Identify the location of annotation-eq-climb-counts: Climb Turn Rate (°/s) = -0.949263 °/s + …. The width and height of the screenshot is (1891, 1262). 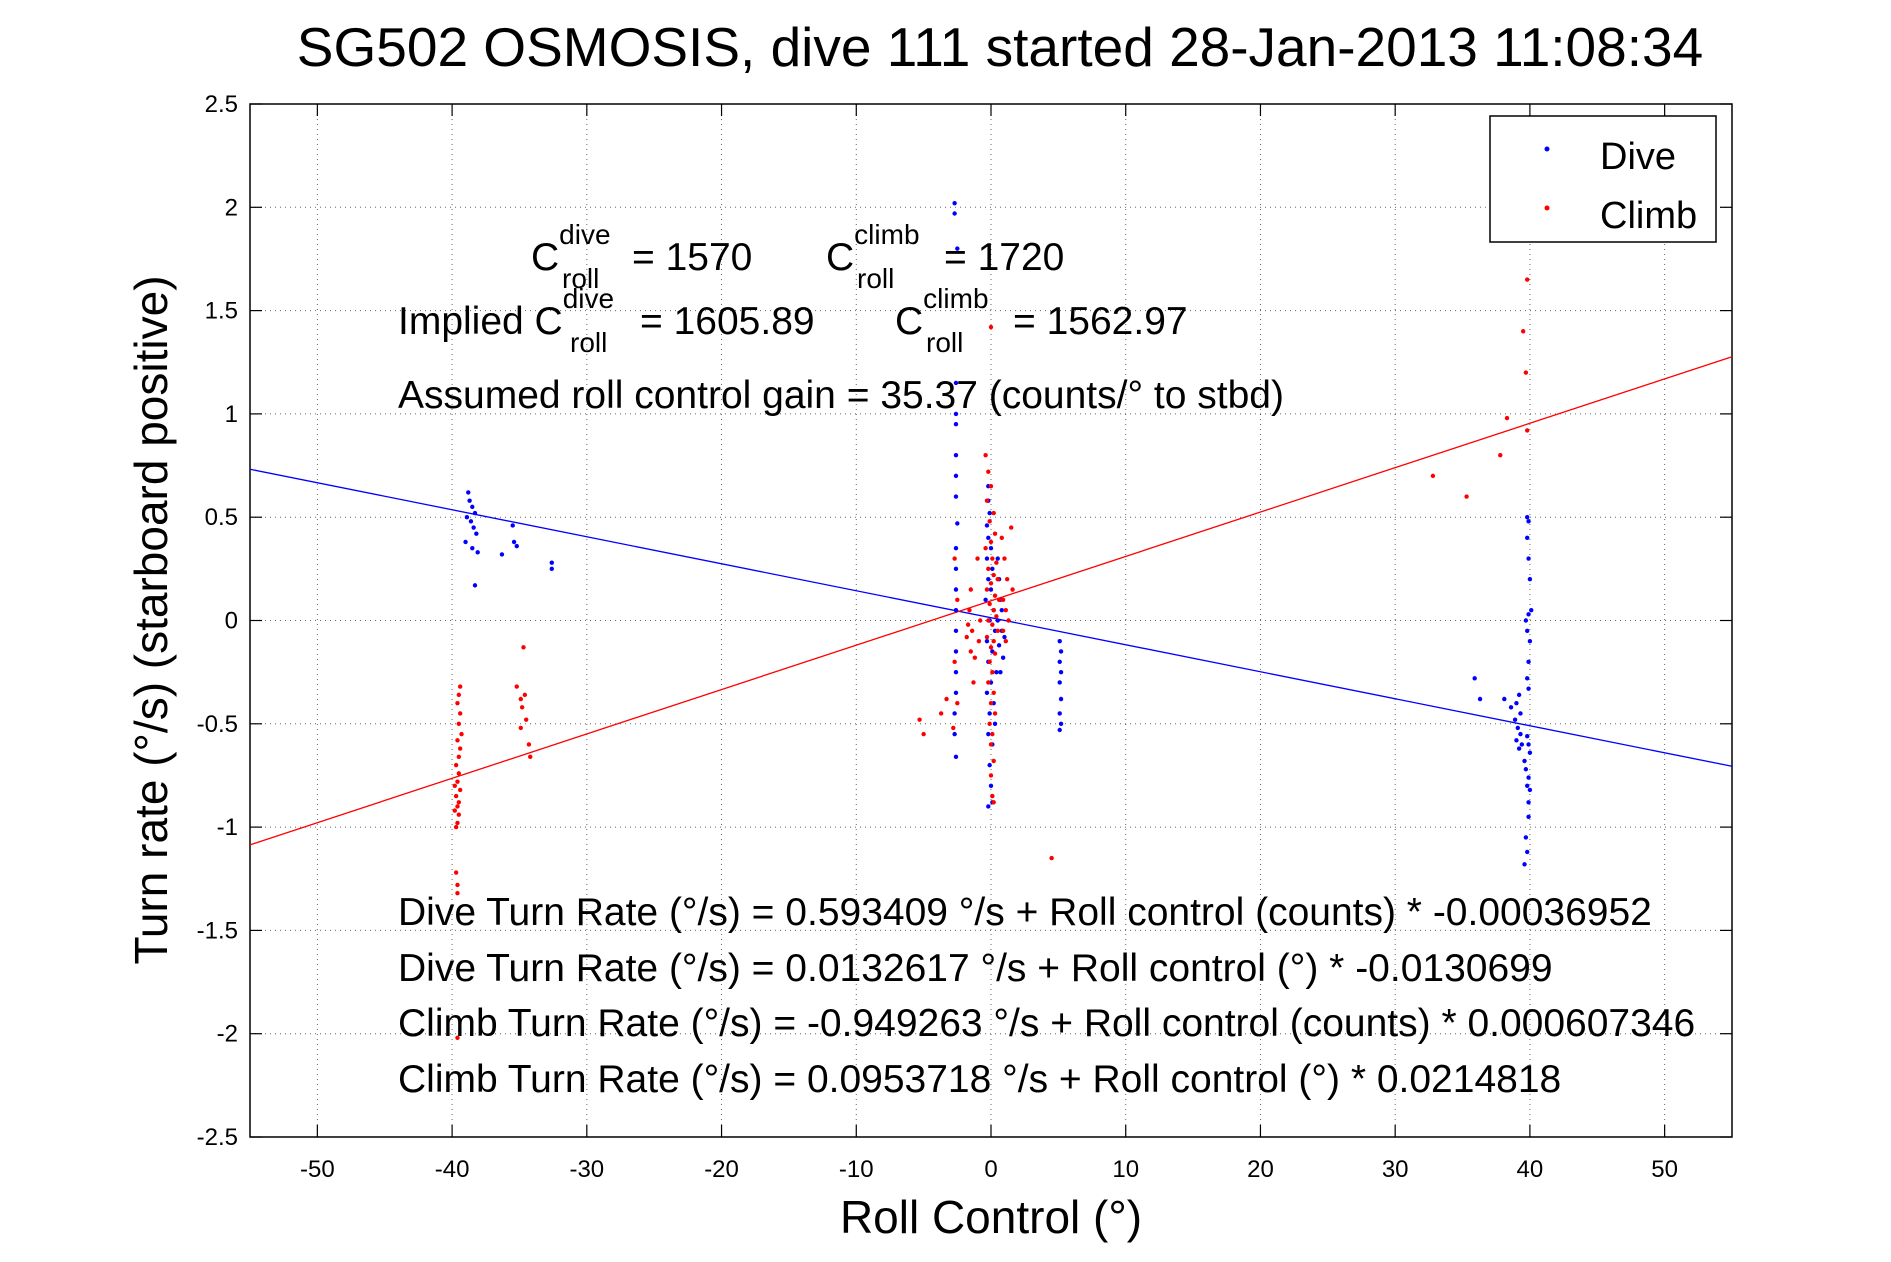
(1046, 1023).